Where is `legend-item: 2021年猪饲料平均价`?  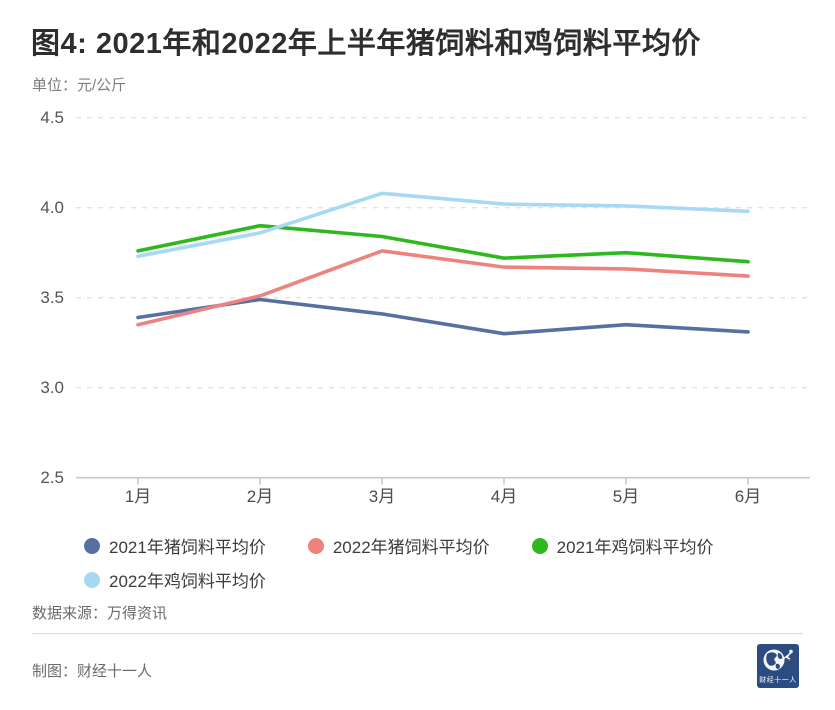
legend-item: 2021年猪饲料平均价 is located at coordinates (175, 545).